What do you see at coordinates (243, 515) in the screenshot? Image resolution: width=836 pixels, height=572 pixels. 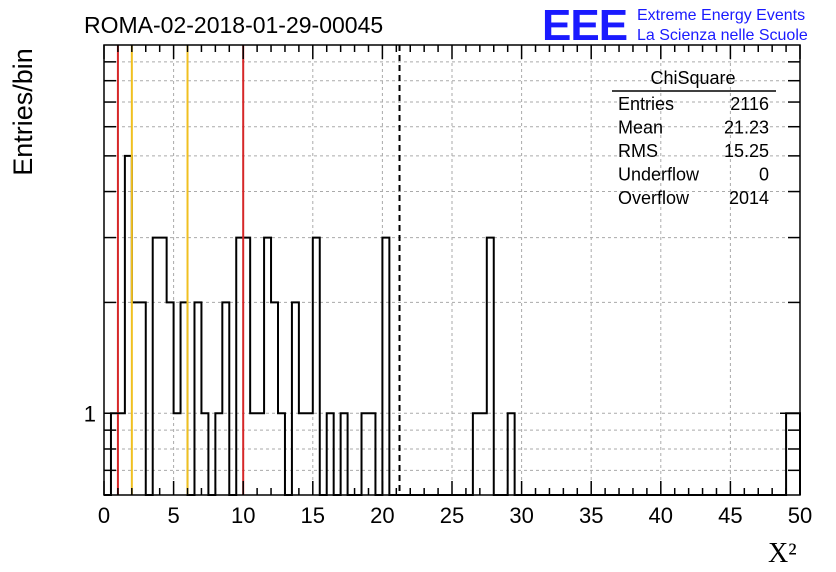 I see `x-tick-label: 10` at bounding box center [243, 515].